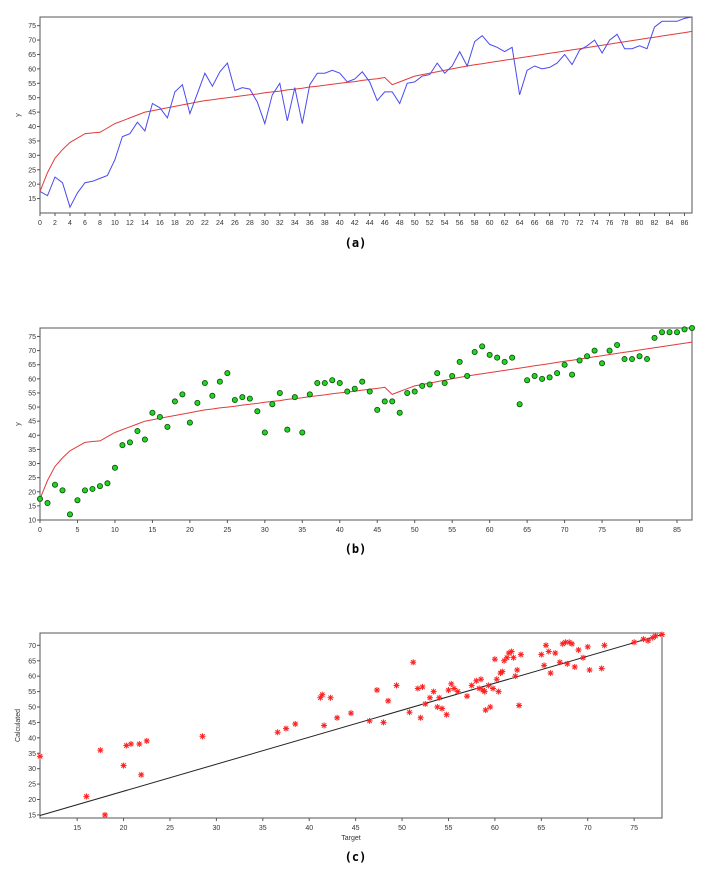  What do you see at coordinates (302, 530) in the screenshot?
I see `chart-b-x-tick-label: 35` at bounding box center [302, 530].